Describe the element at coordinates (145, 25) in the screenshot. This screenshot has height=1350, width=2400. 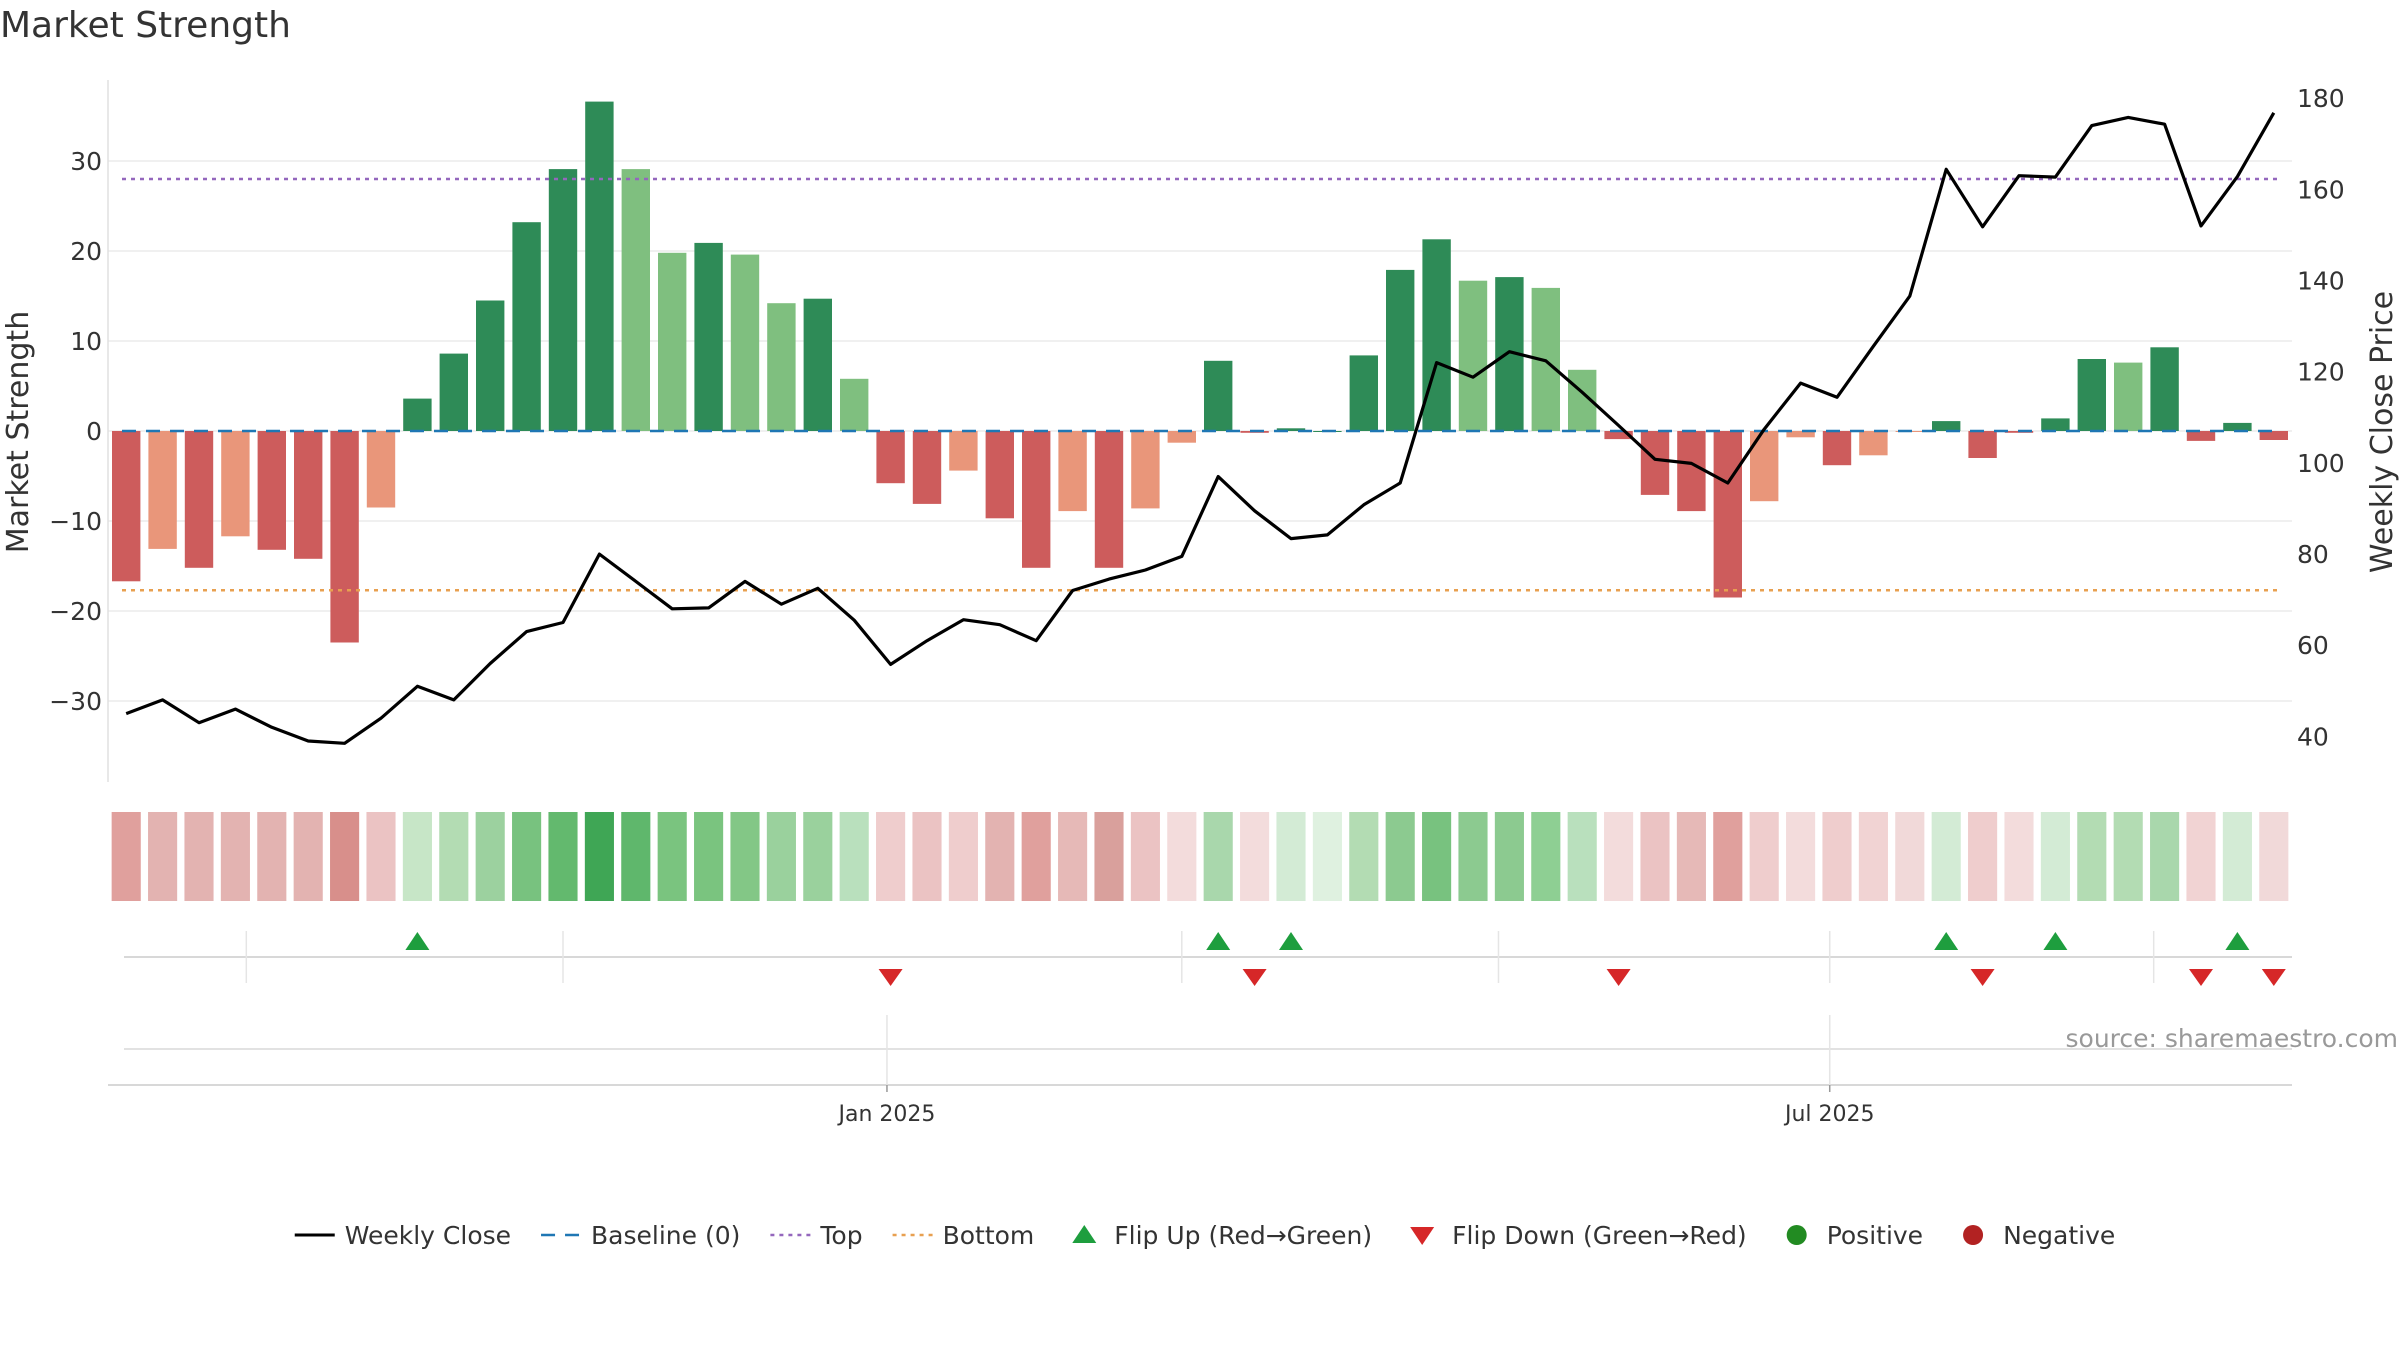
I see `chart-title: Market Strength` at that location.